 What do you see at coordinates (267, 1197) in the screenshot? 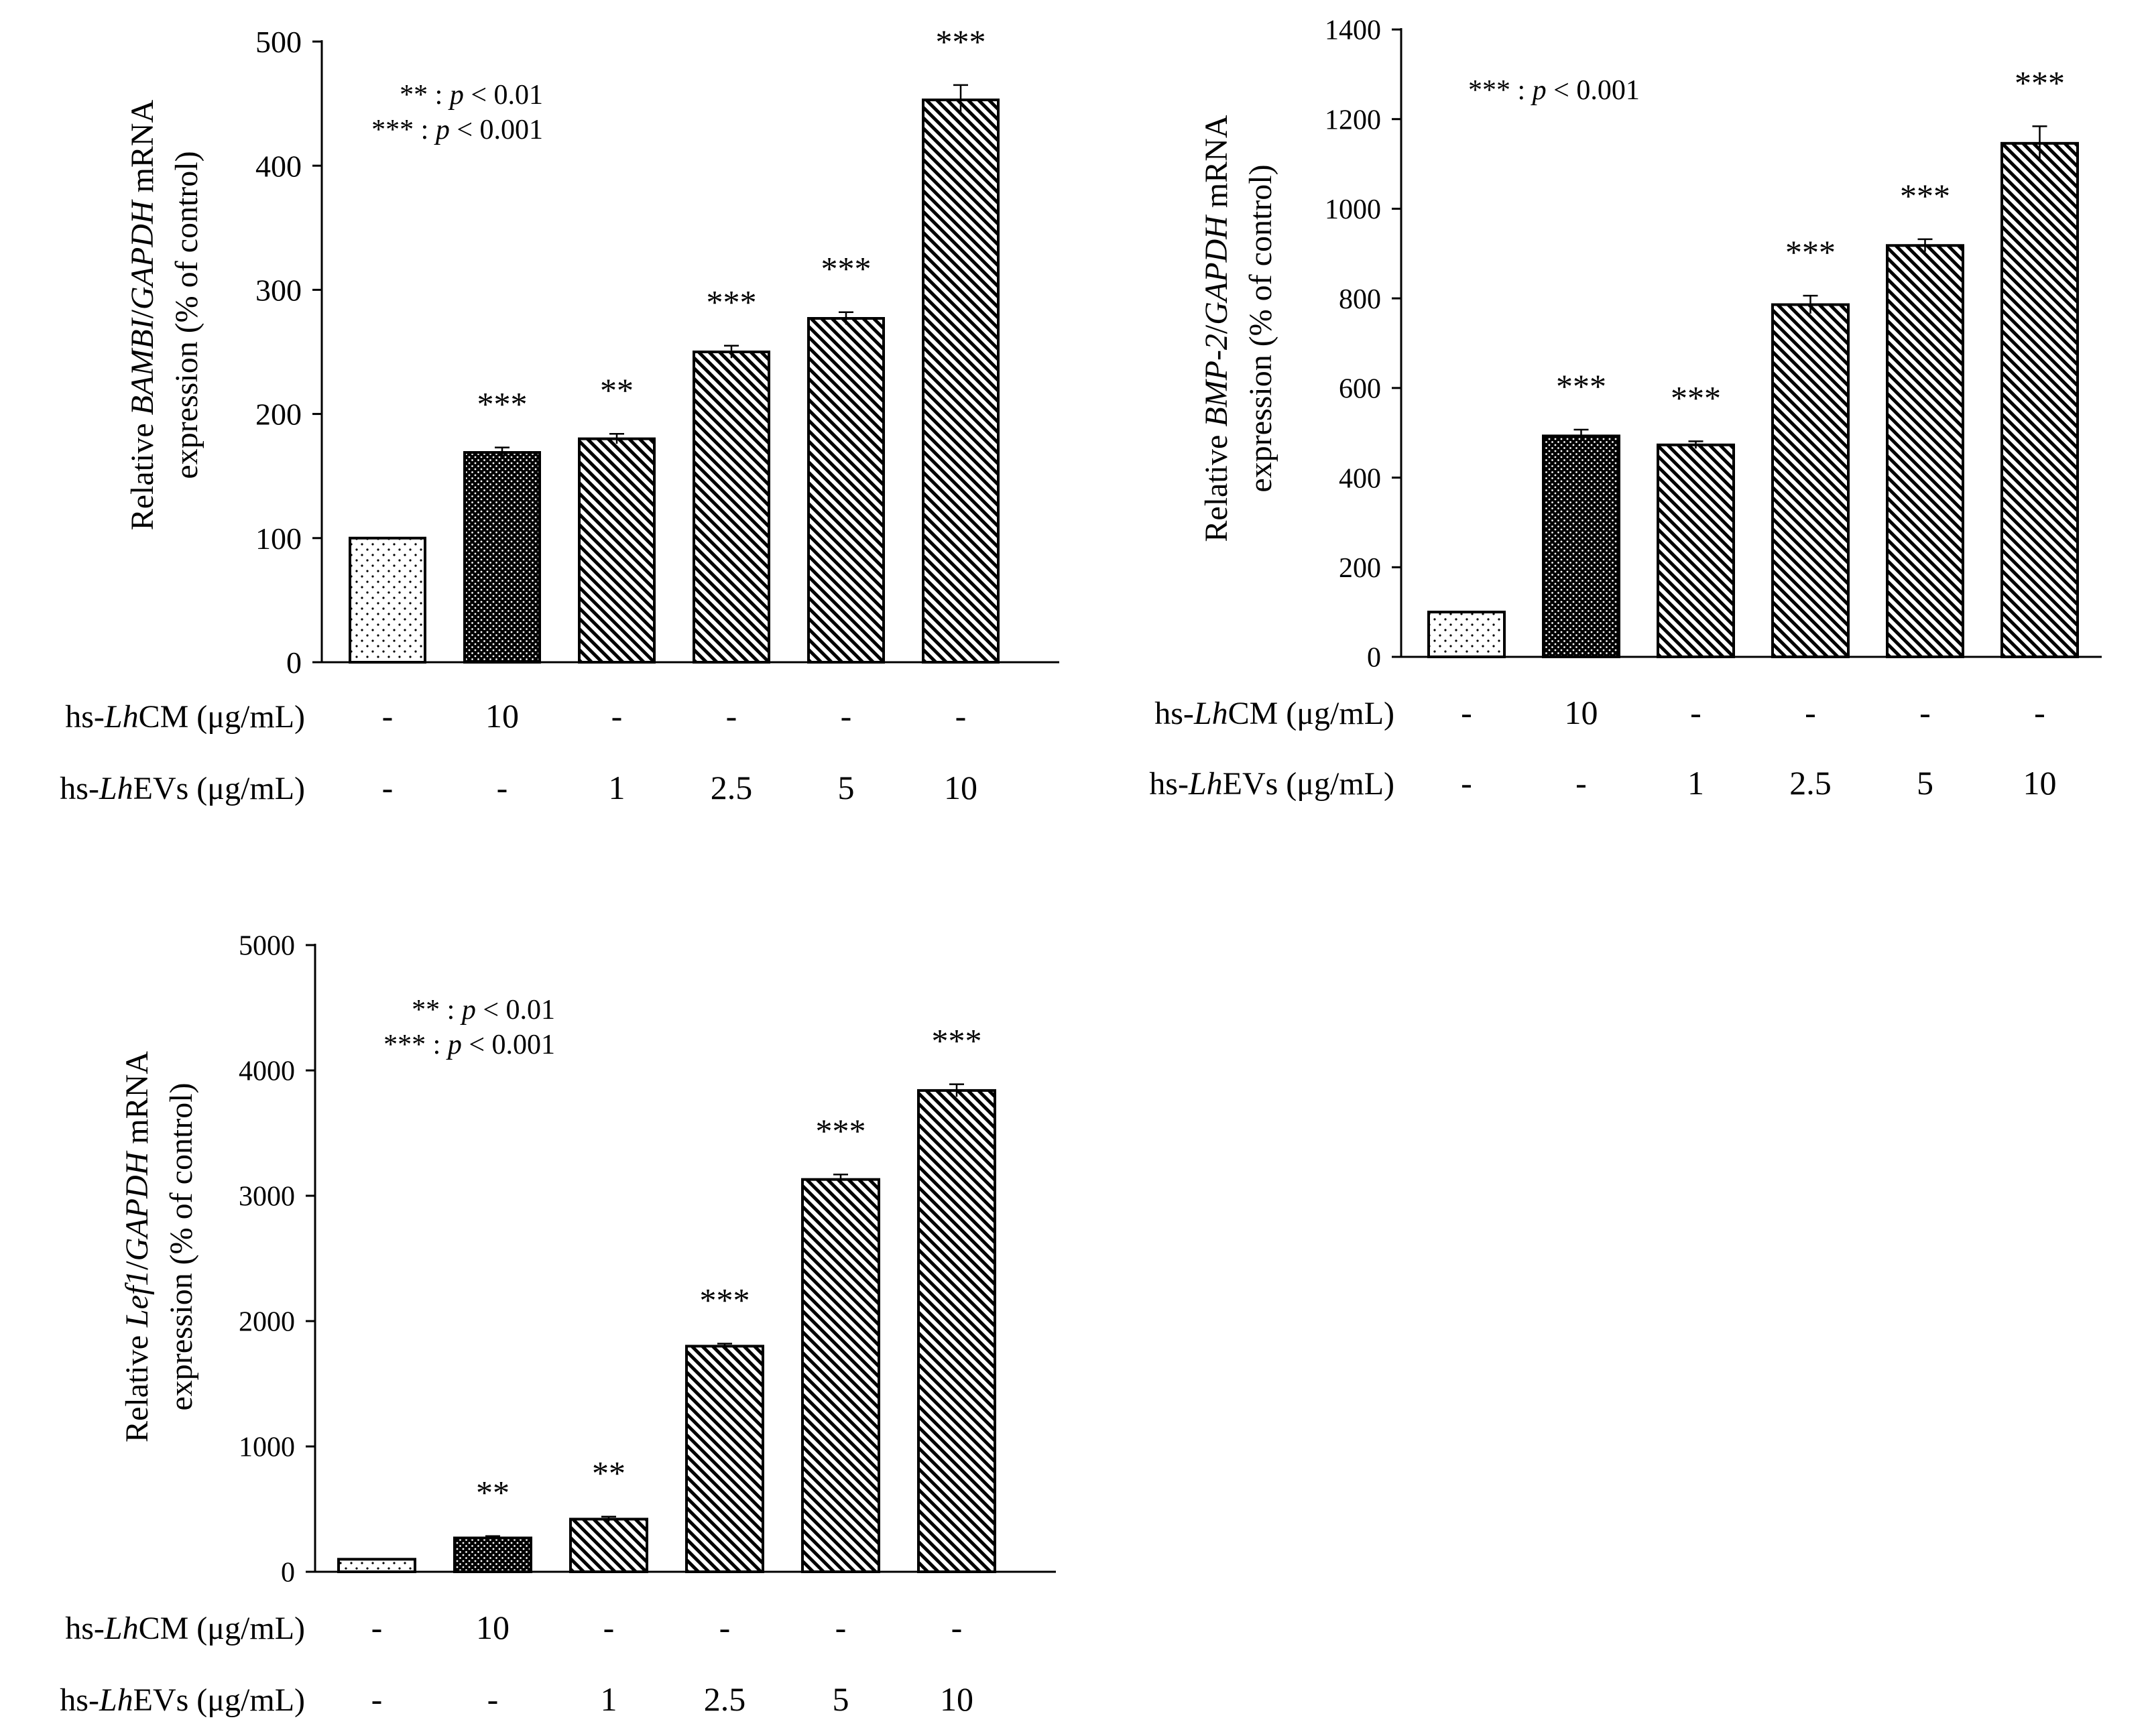
I see `y-tick-label: 3000` at bounding box center [267, 1197].